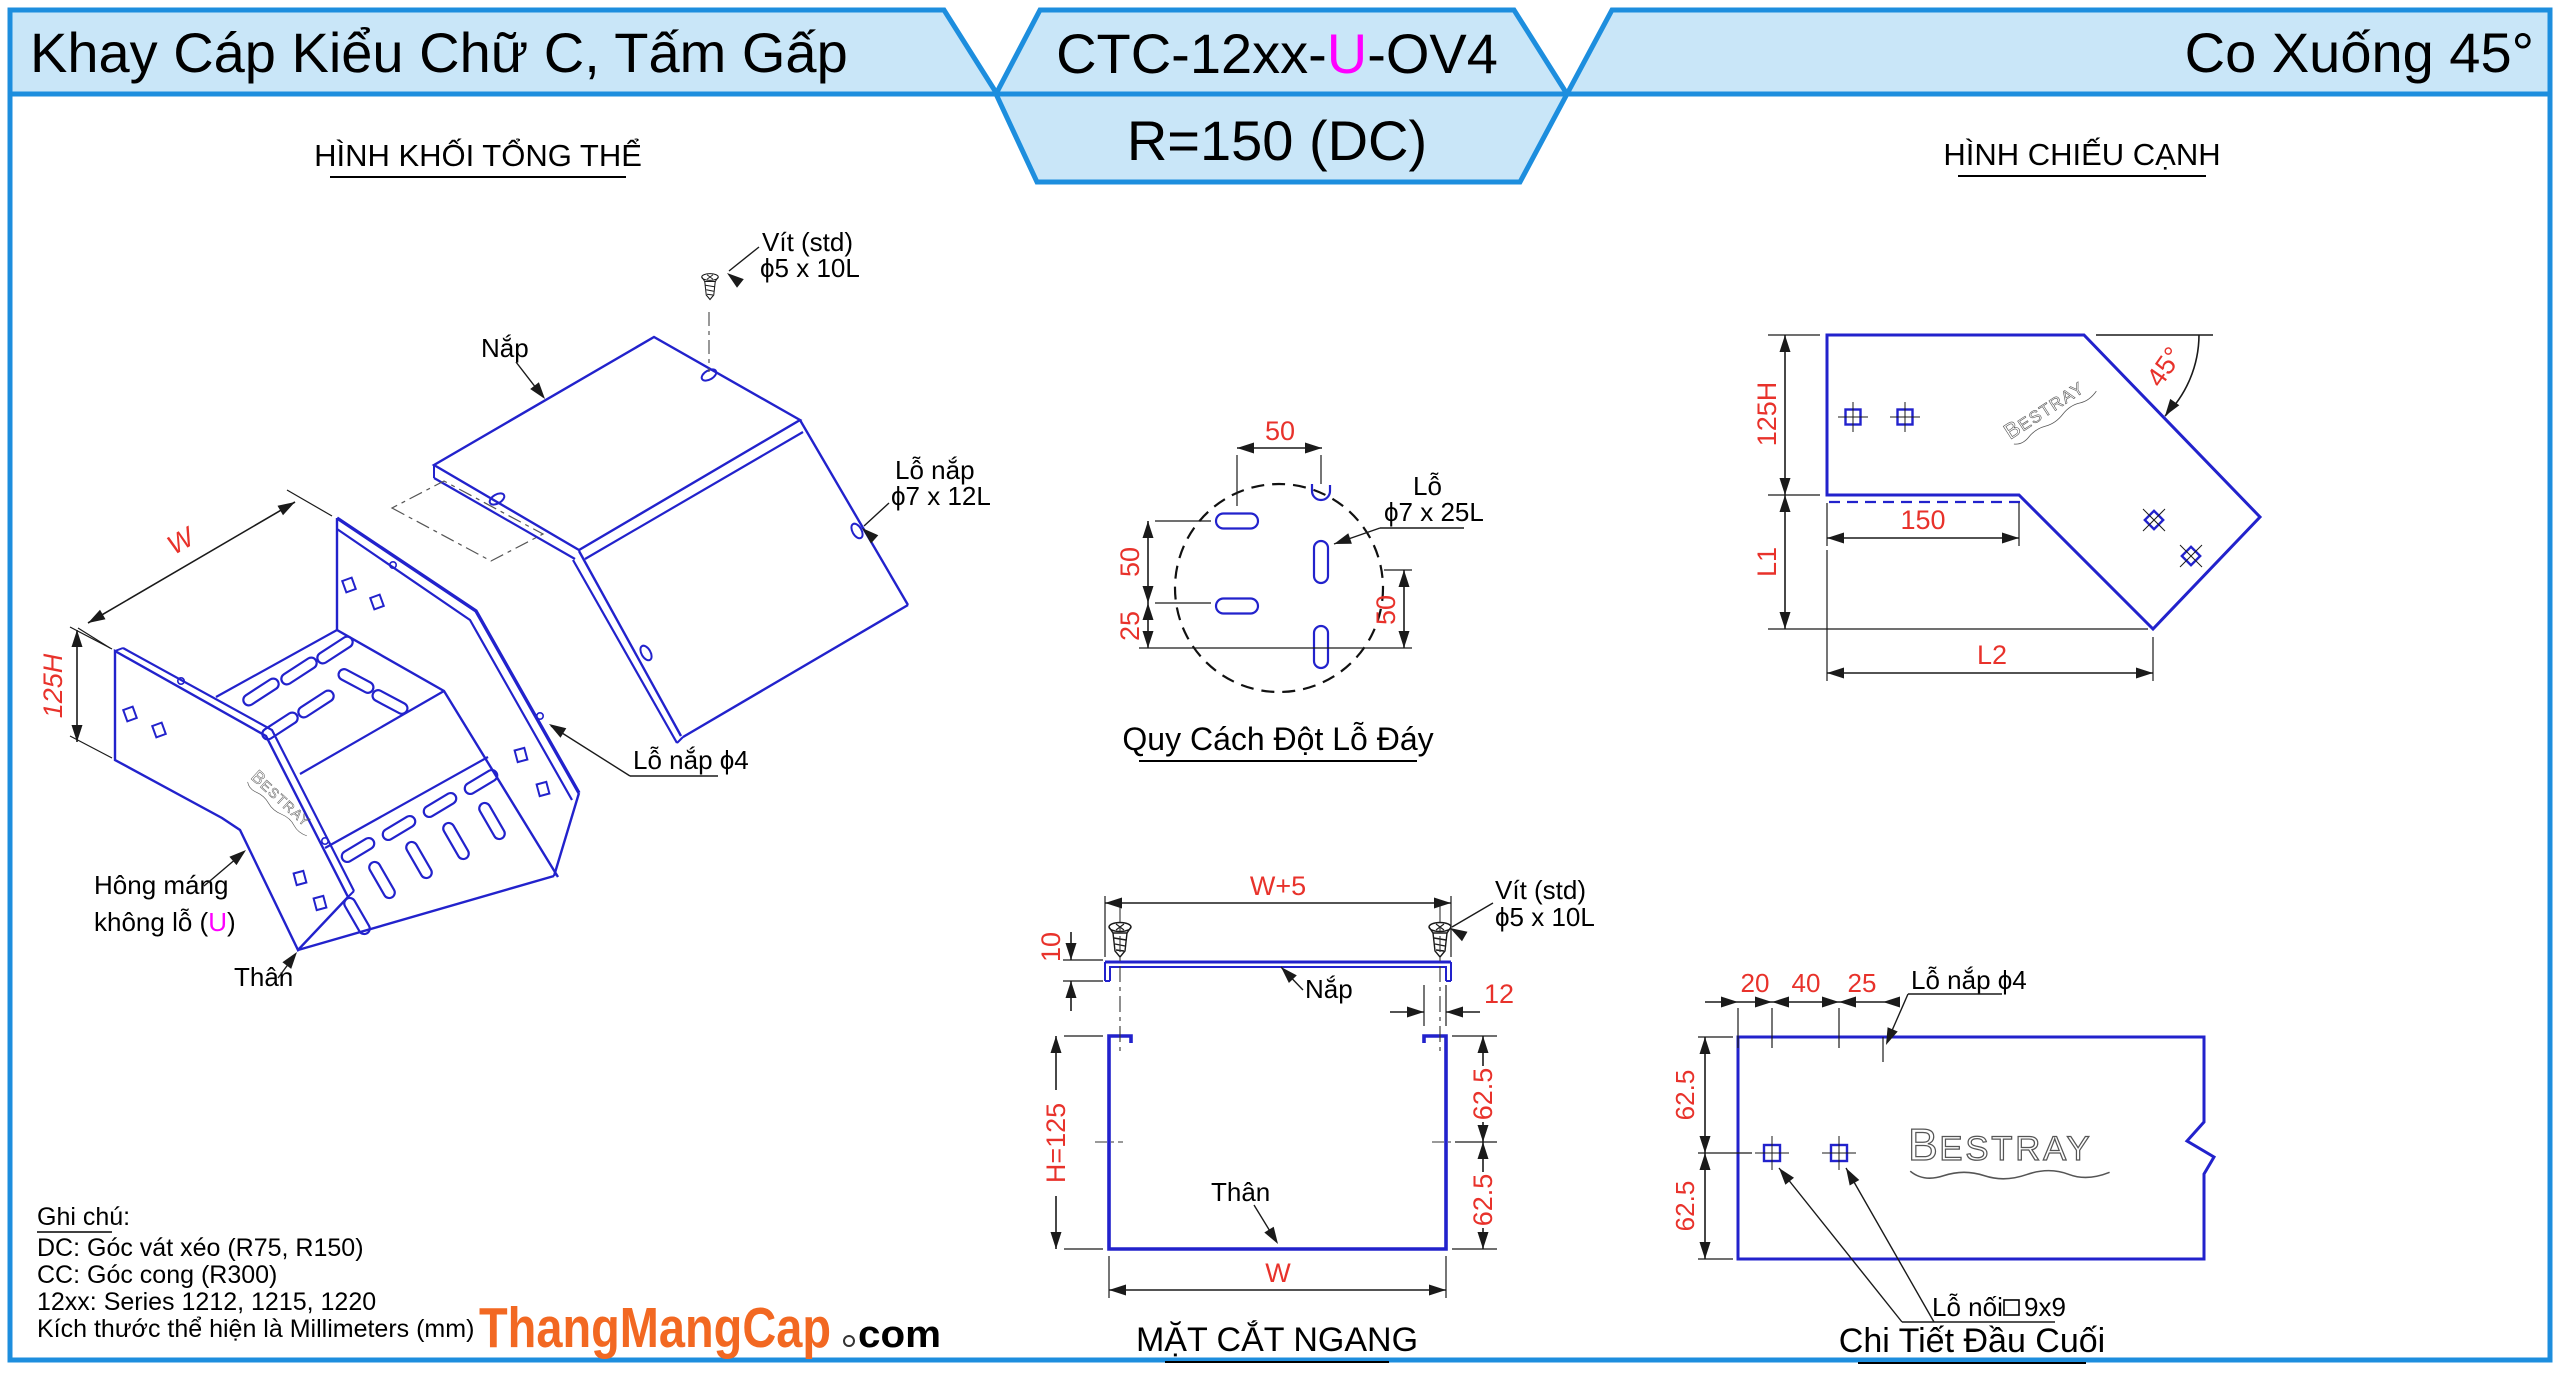  What do you see at coordinates (83, 1217) in the screenshot?
I see `svg-text: Ghi chú:` at bounding box center [83, 1217].